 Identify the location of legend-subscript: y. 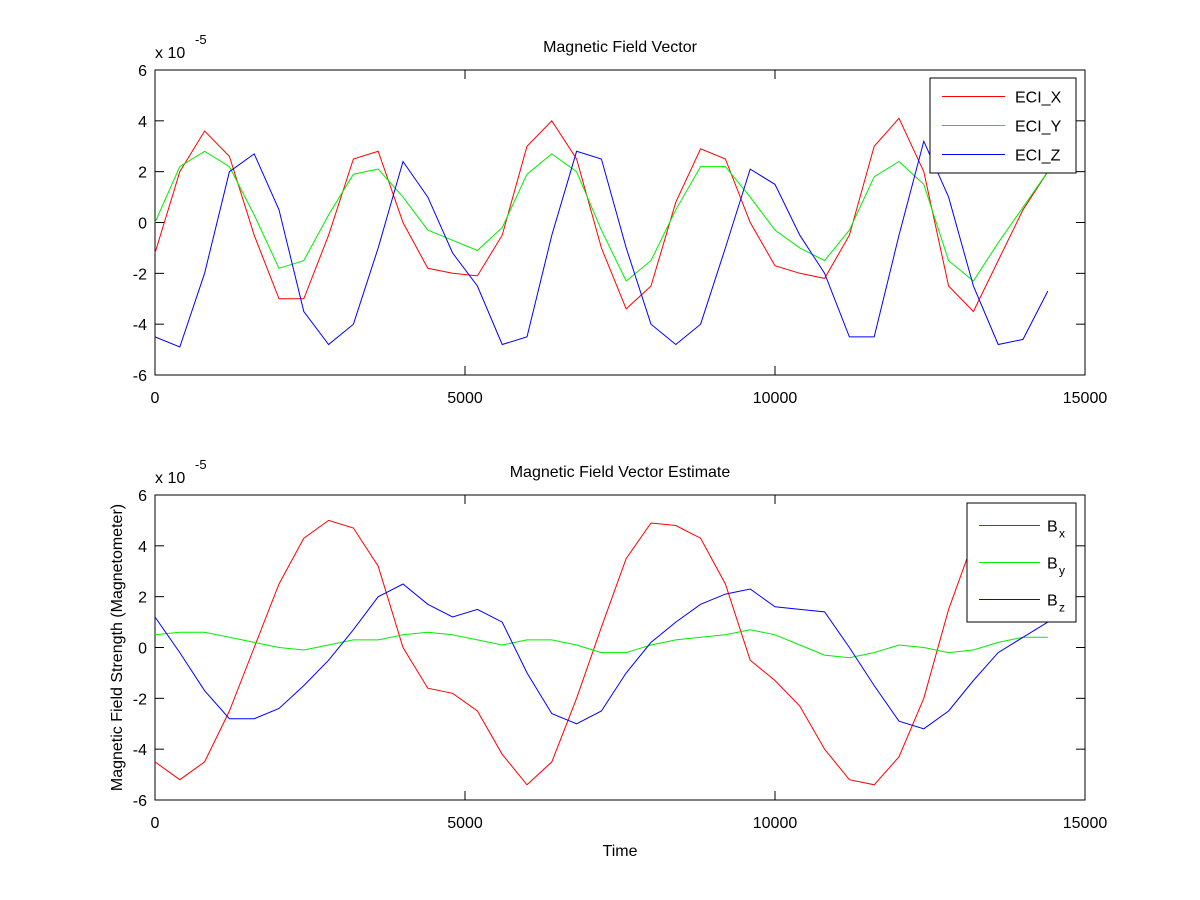
(1062, 571).